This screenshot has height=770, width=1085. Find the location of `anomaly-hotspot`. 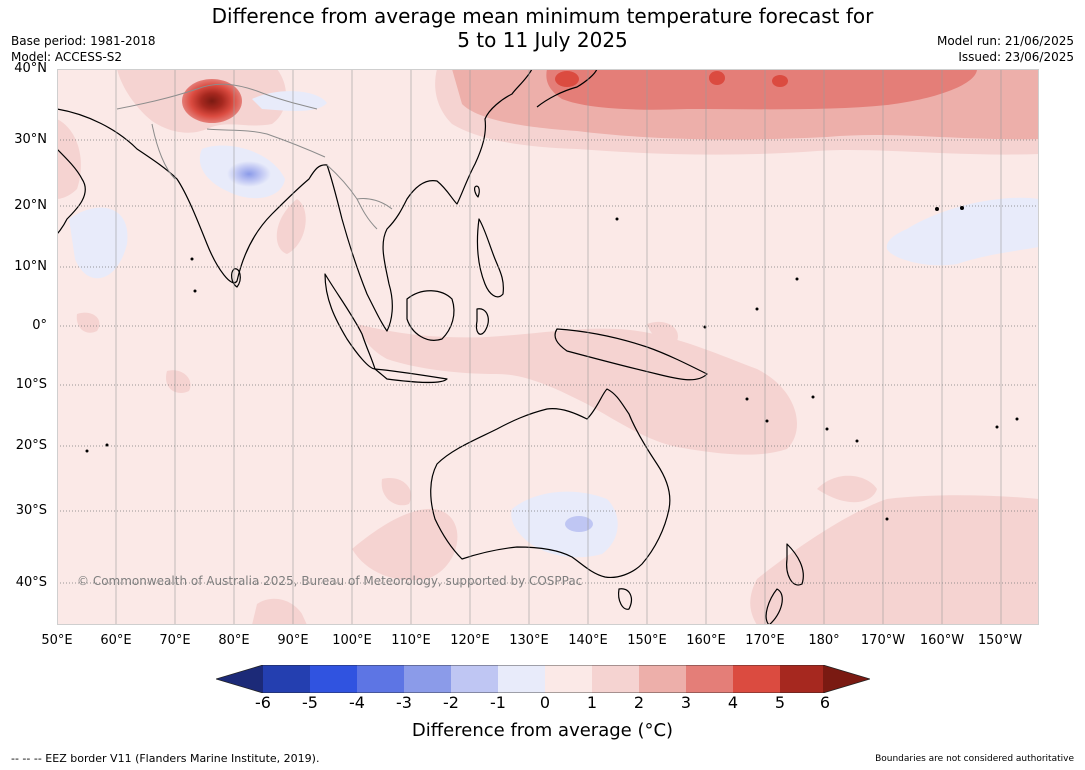

anomaly-hotspot is located at coordinates (212, 101).